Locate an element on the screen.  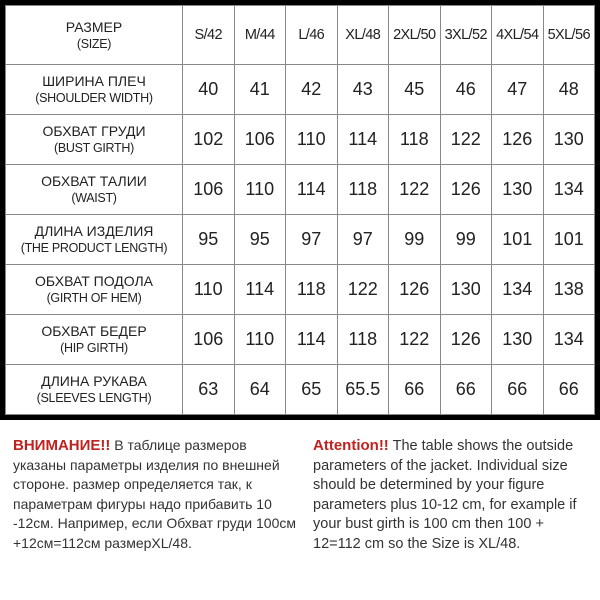
size-header-cell: L/46 is located at coordinates (311, 35).